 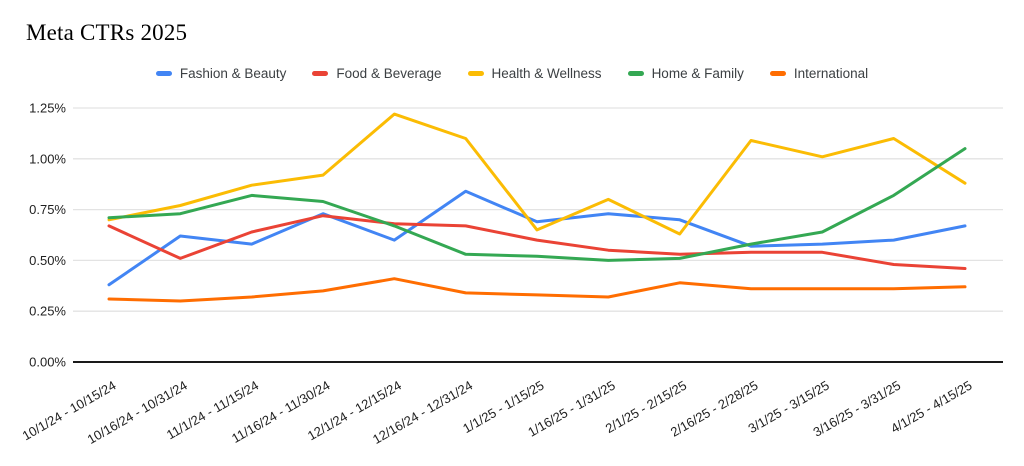 I want to click on y-axis-tick-label: 0.50%, so click(x=47, y=260).